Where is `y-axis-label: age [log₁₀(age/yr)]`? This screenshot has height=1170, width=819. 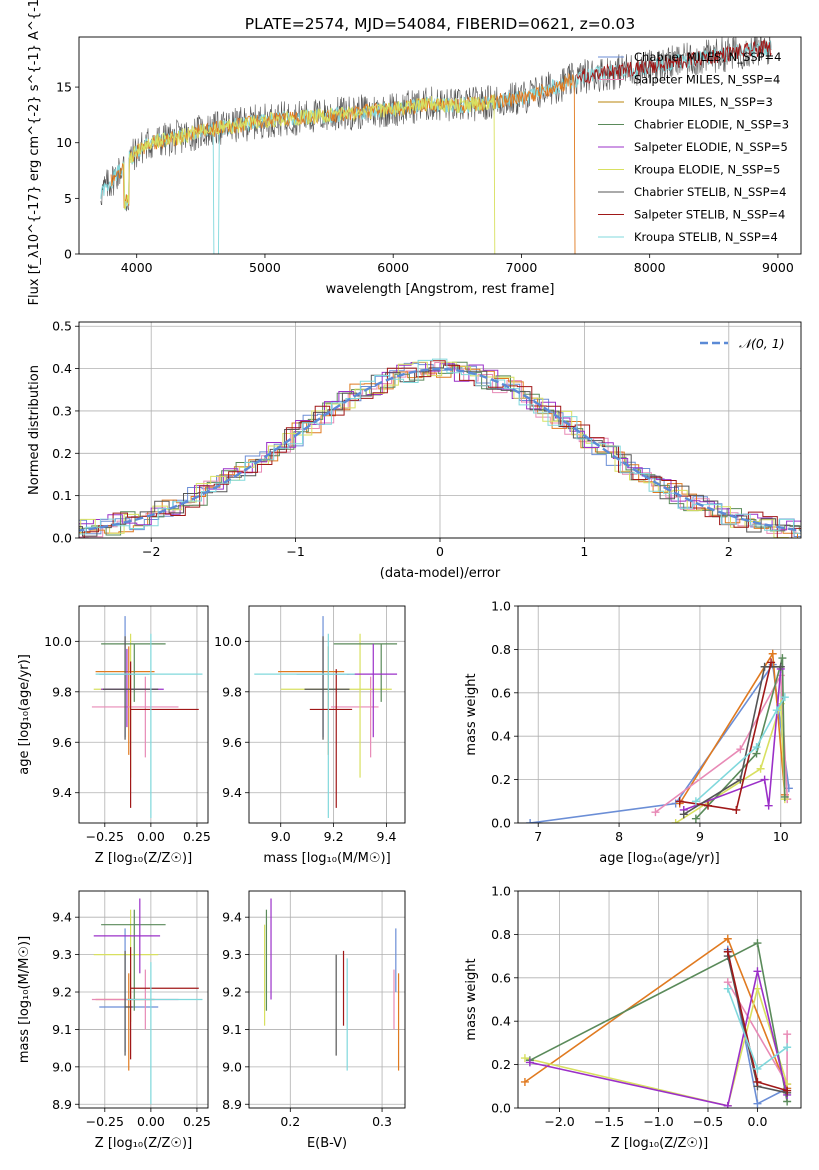 y-axis-label: age [log₁₀(age/yr)] is located at coordinates (24, 714).